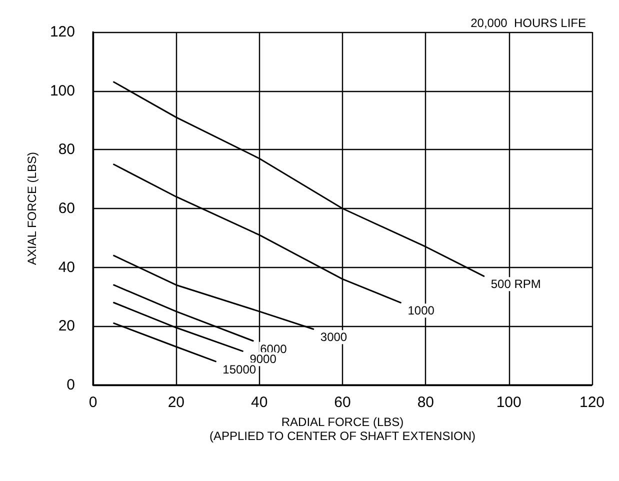 The image size is (619, 481). What do you see at coordinates (62, 91) in the screenshot?
I see `y-tick-label: 100` at bounding box center [62, 91].